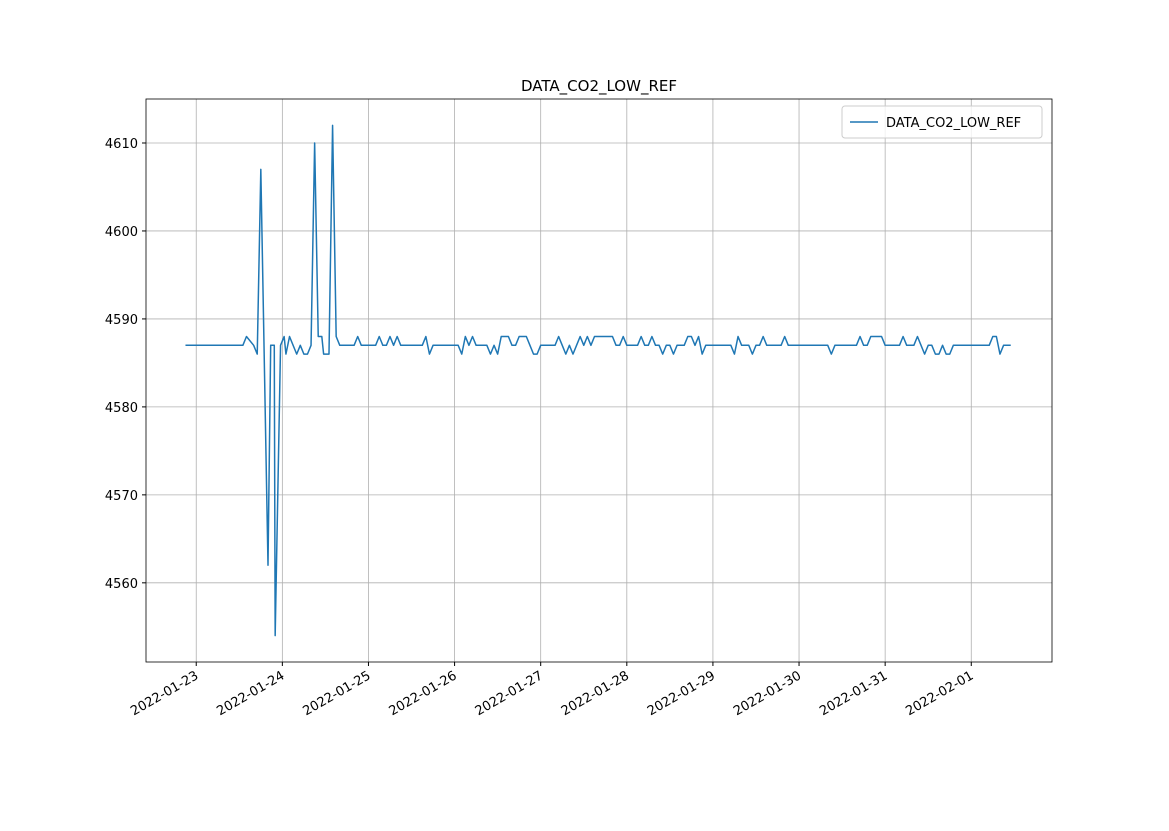 The image size is (1169, 831). I want to click on y-tick-label: 4610, so click(121, 144).